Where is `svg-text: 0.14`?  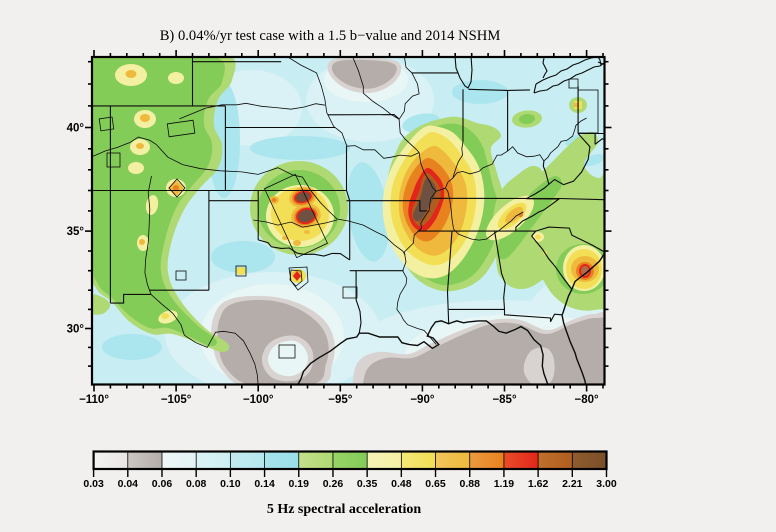
svg-text: 0.14 is located at coordinates (264, 484).